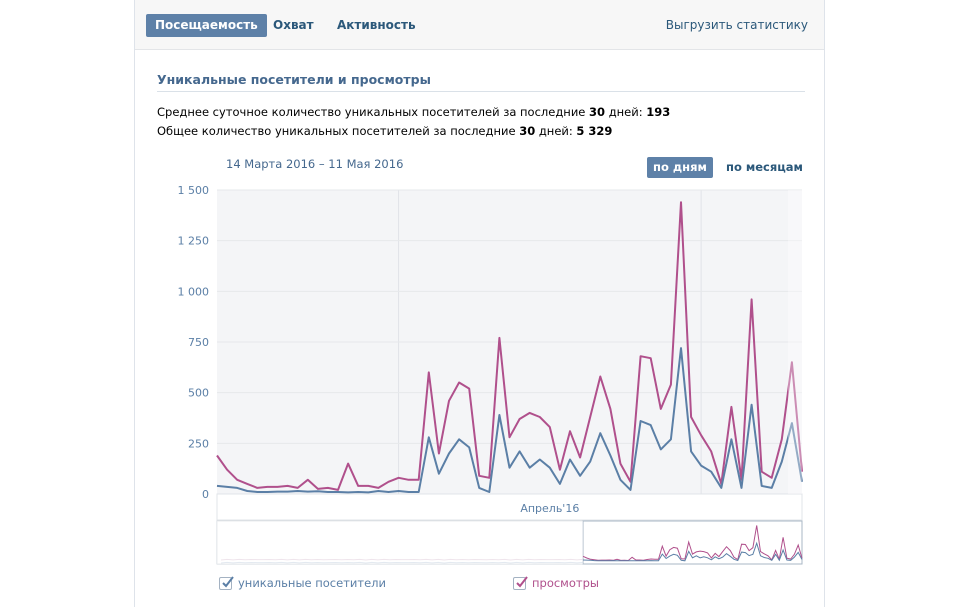 The image size is (960, 607). What do you see at coordinates (198, 342) in the screenshot?
I see `y-tick-label: 750` at bounding box center [198, 342].